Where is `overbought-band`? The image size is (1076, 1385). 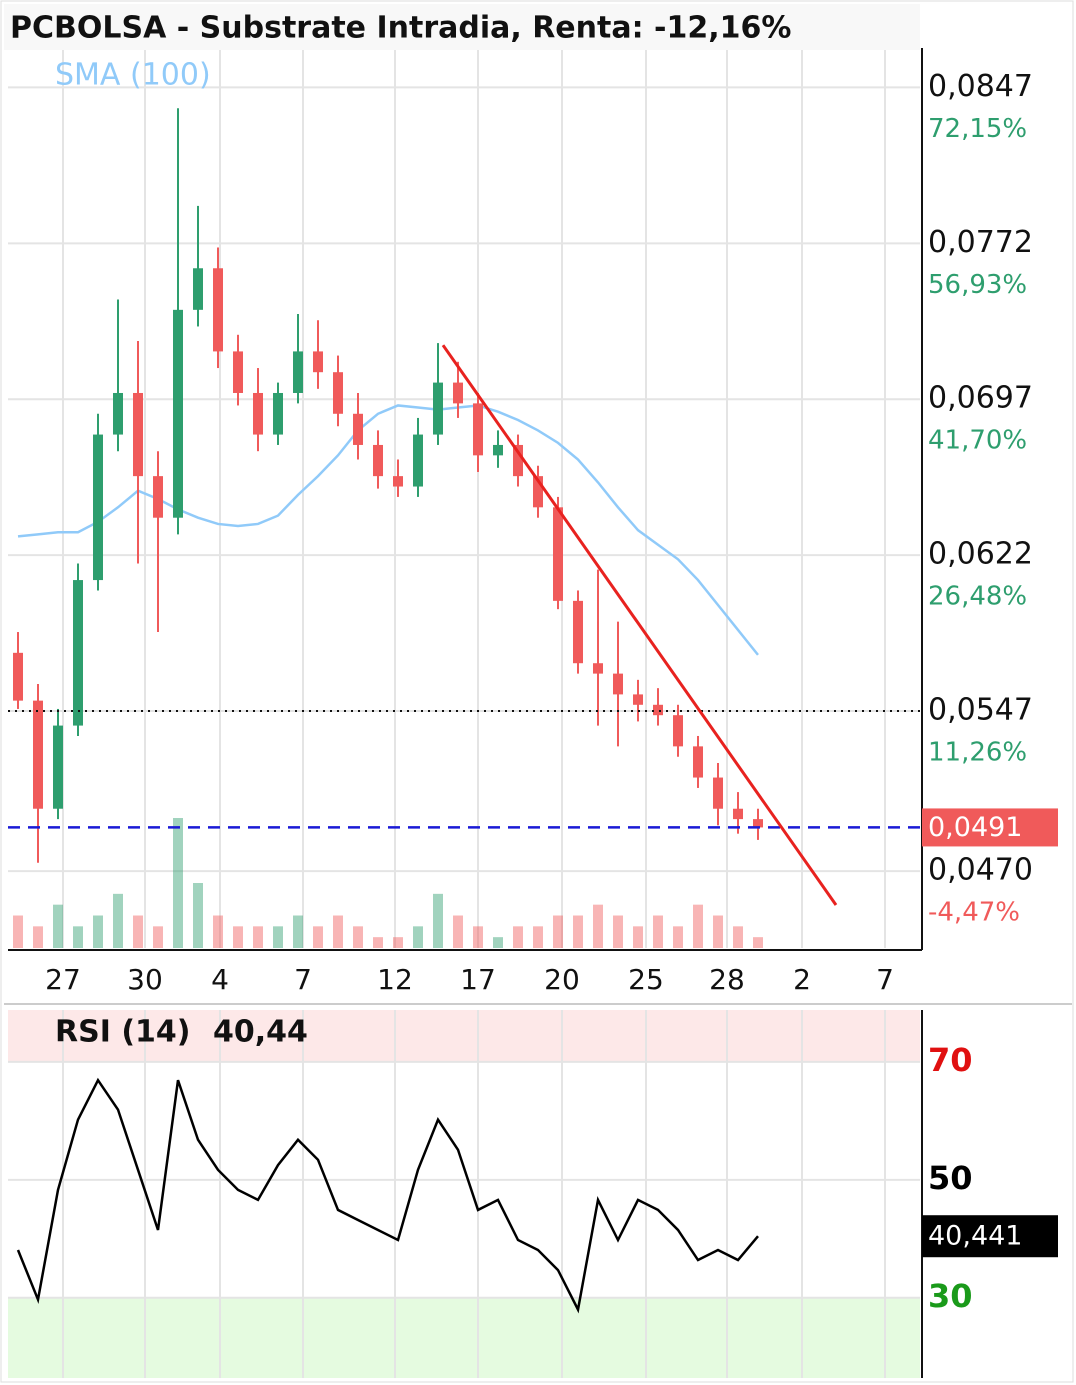
overbought-band is located at coordinates (464, 1036).